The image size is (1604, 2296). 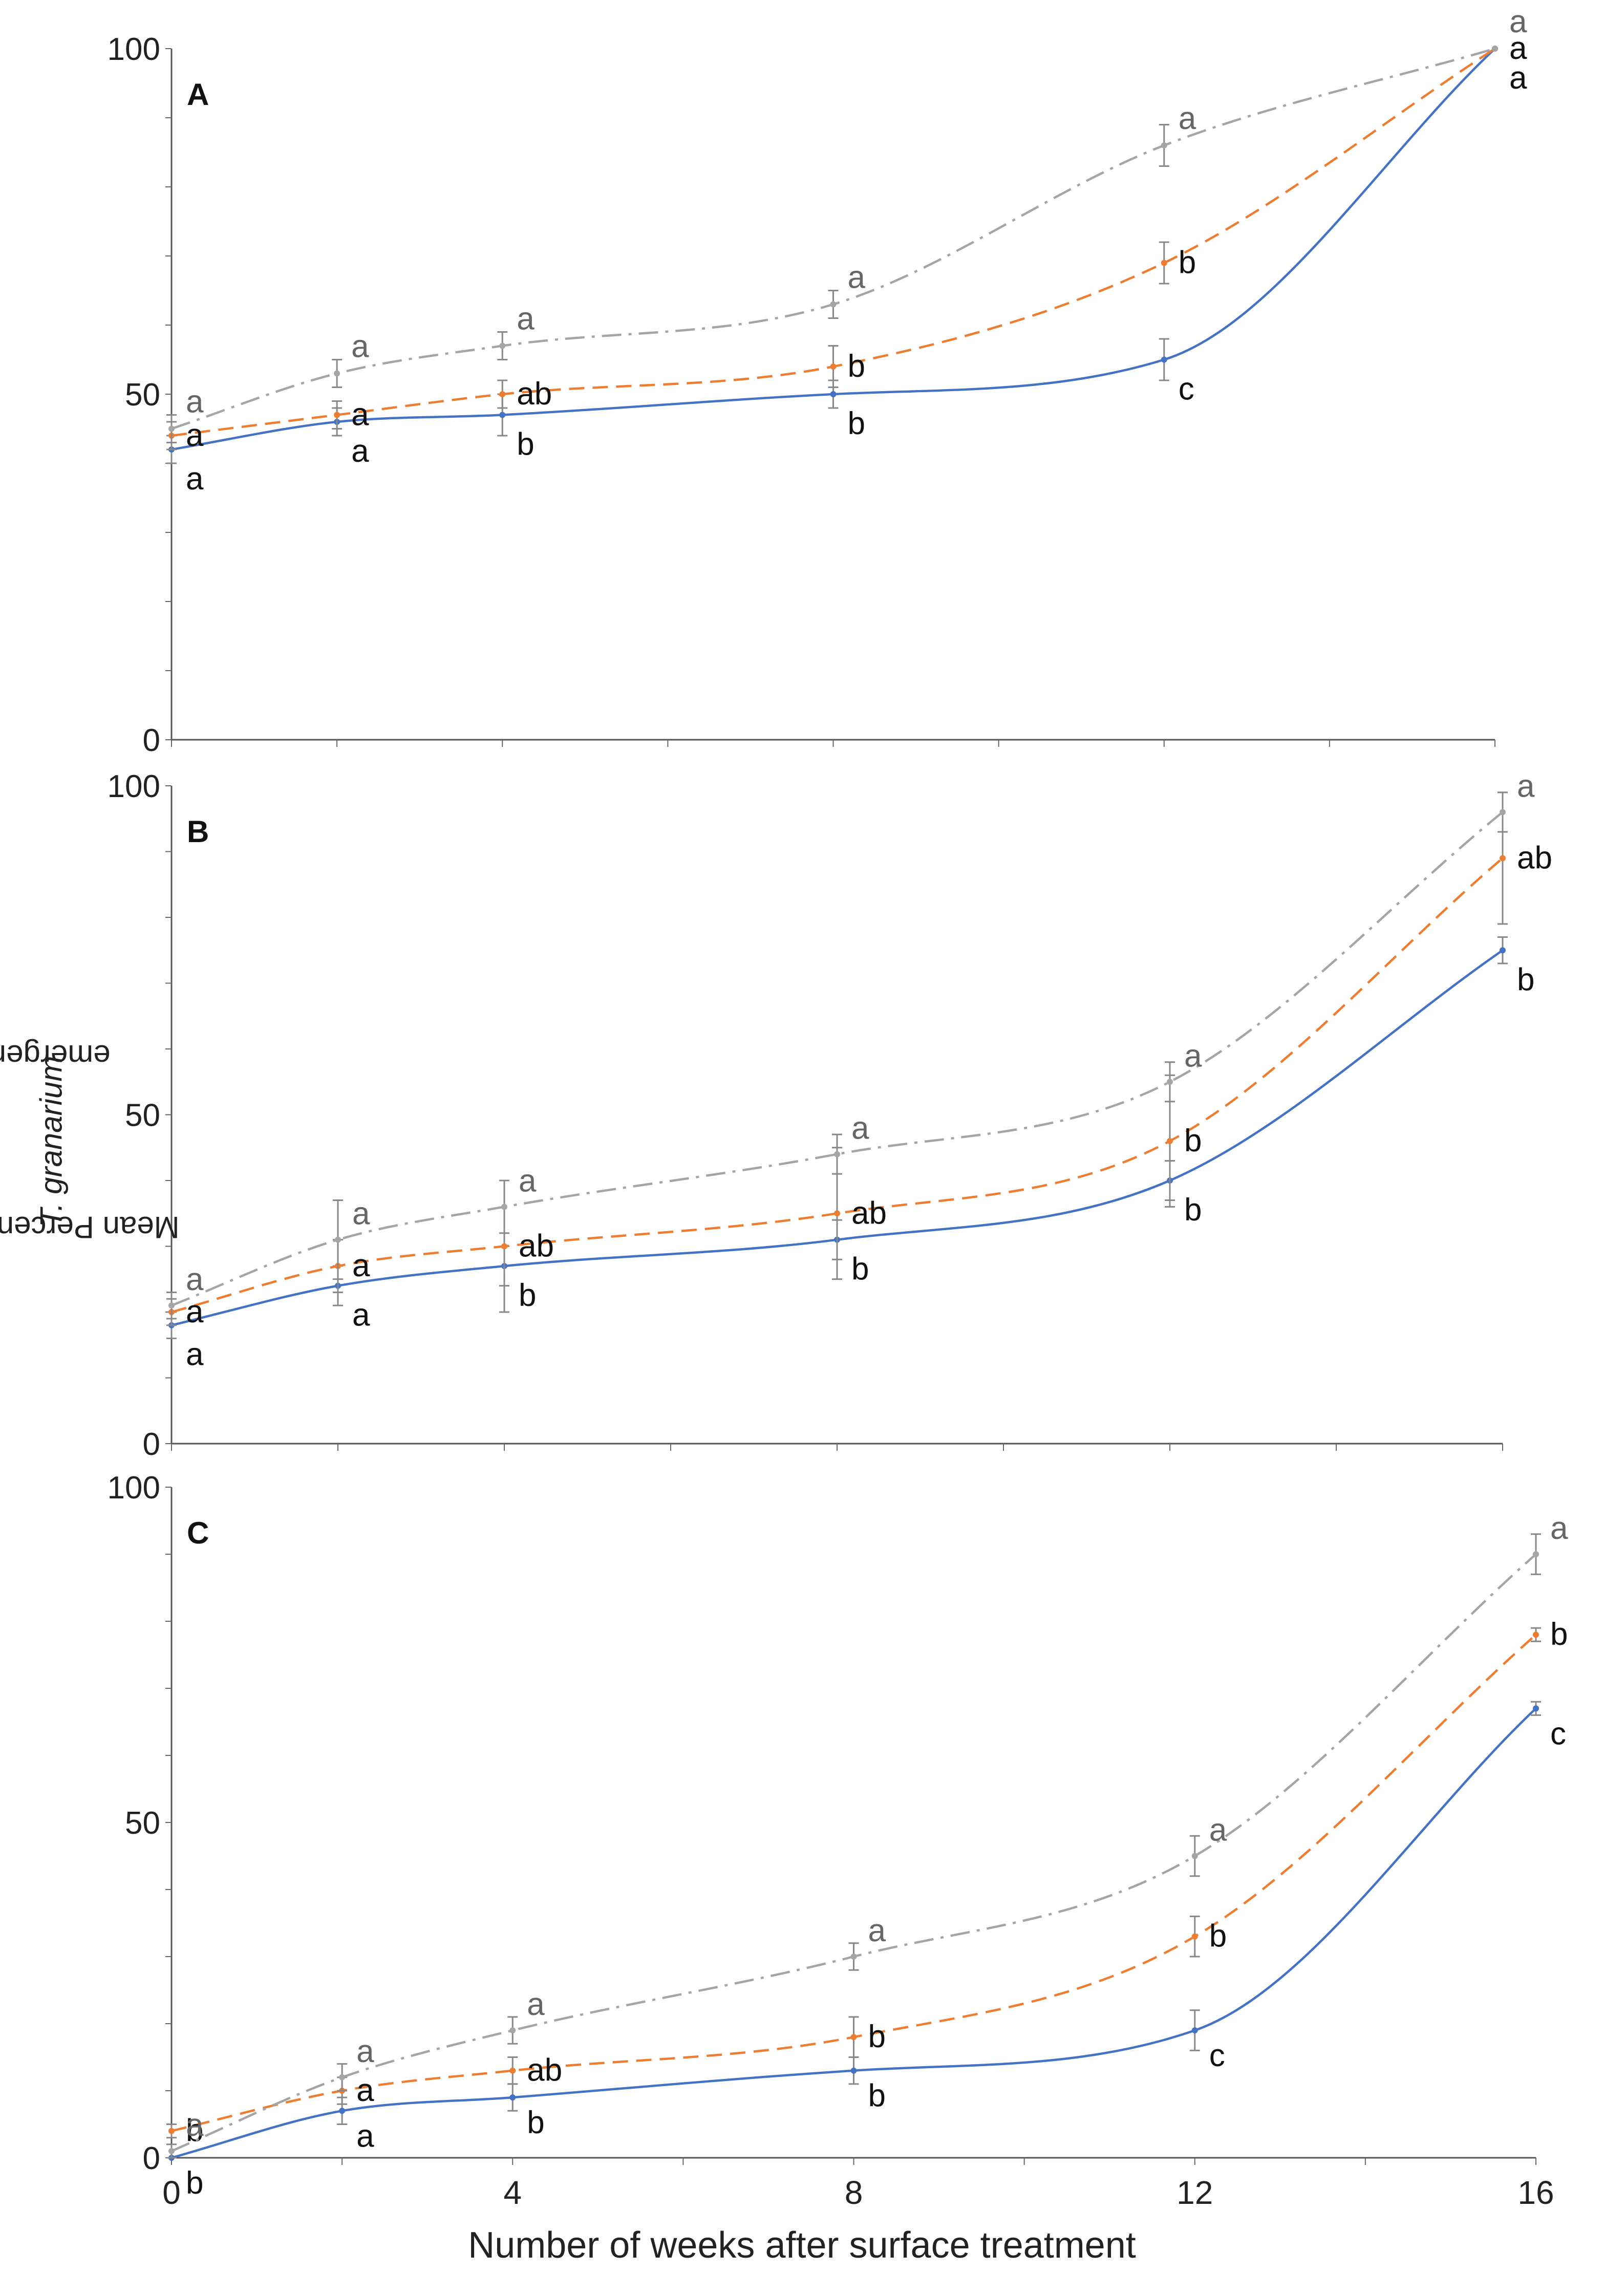 What do you see at coordinates (198, 831) in the screenshot?
I see `panel-title: B` at bounding box center [198, 831].